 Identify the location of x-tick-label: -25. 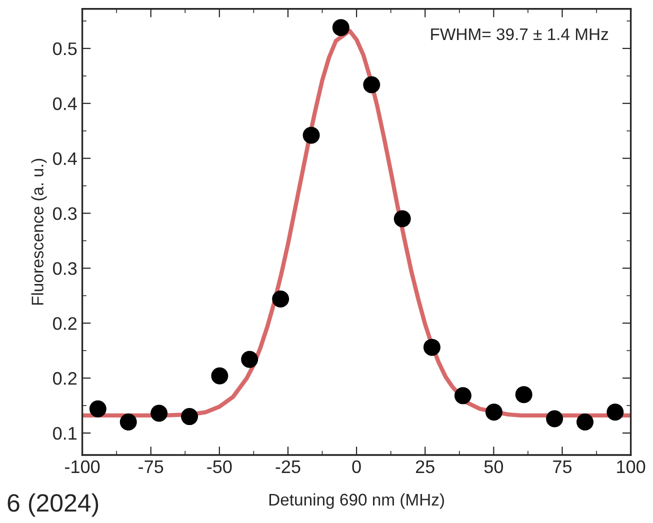
(288, 467).